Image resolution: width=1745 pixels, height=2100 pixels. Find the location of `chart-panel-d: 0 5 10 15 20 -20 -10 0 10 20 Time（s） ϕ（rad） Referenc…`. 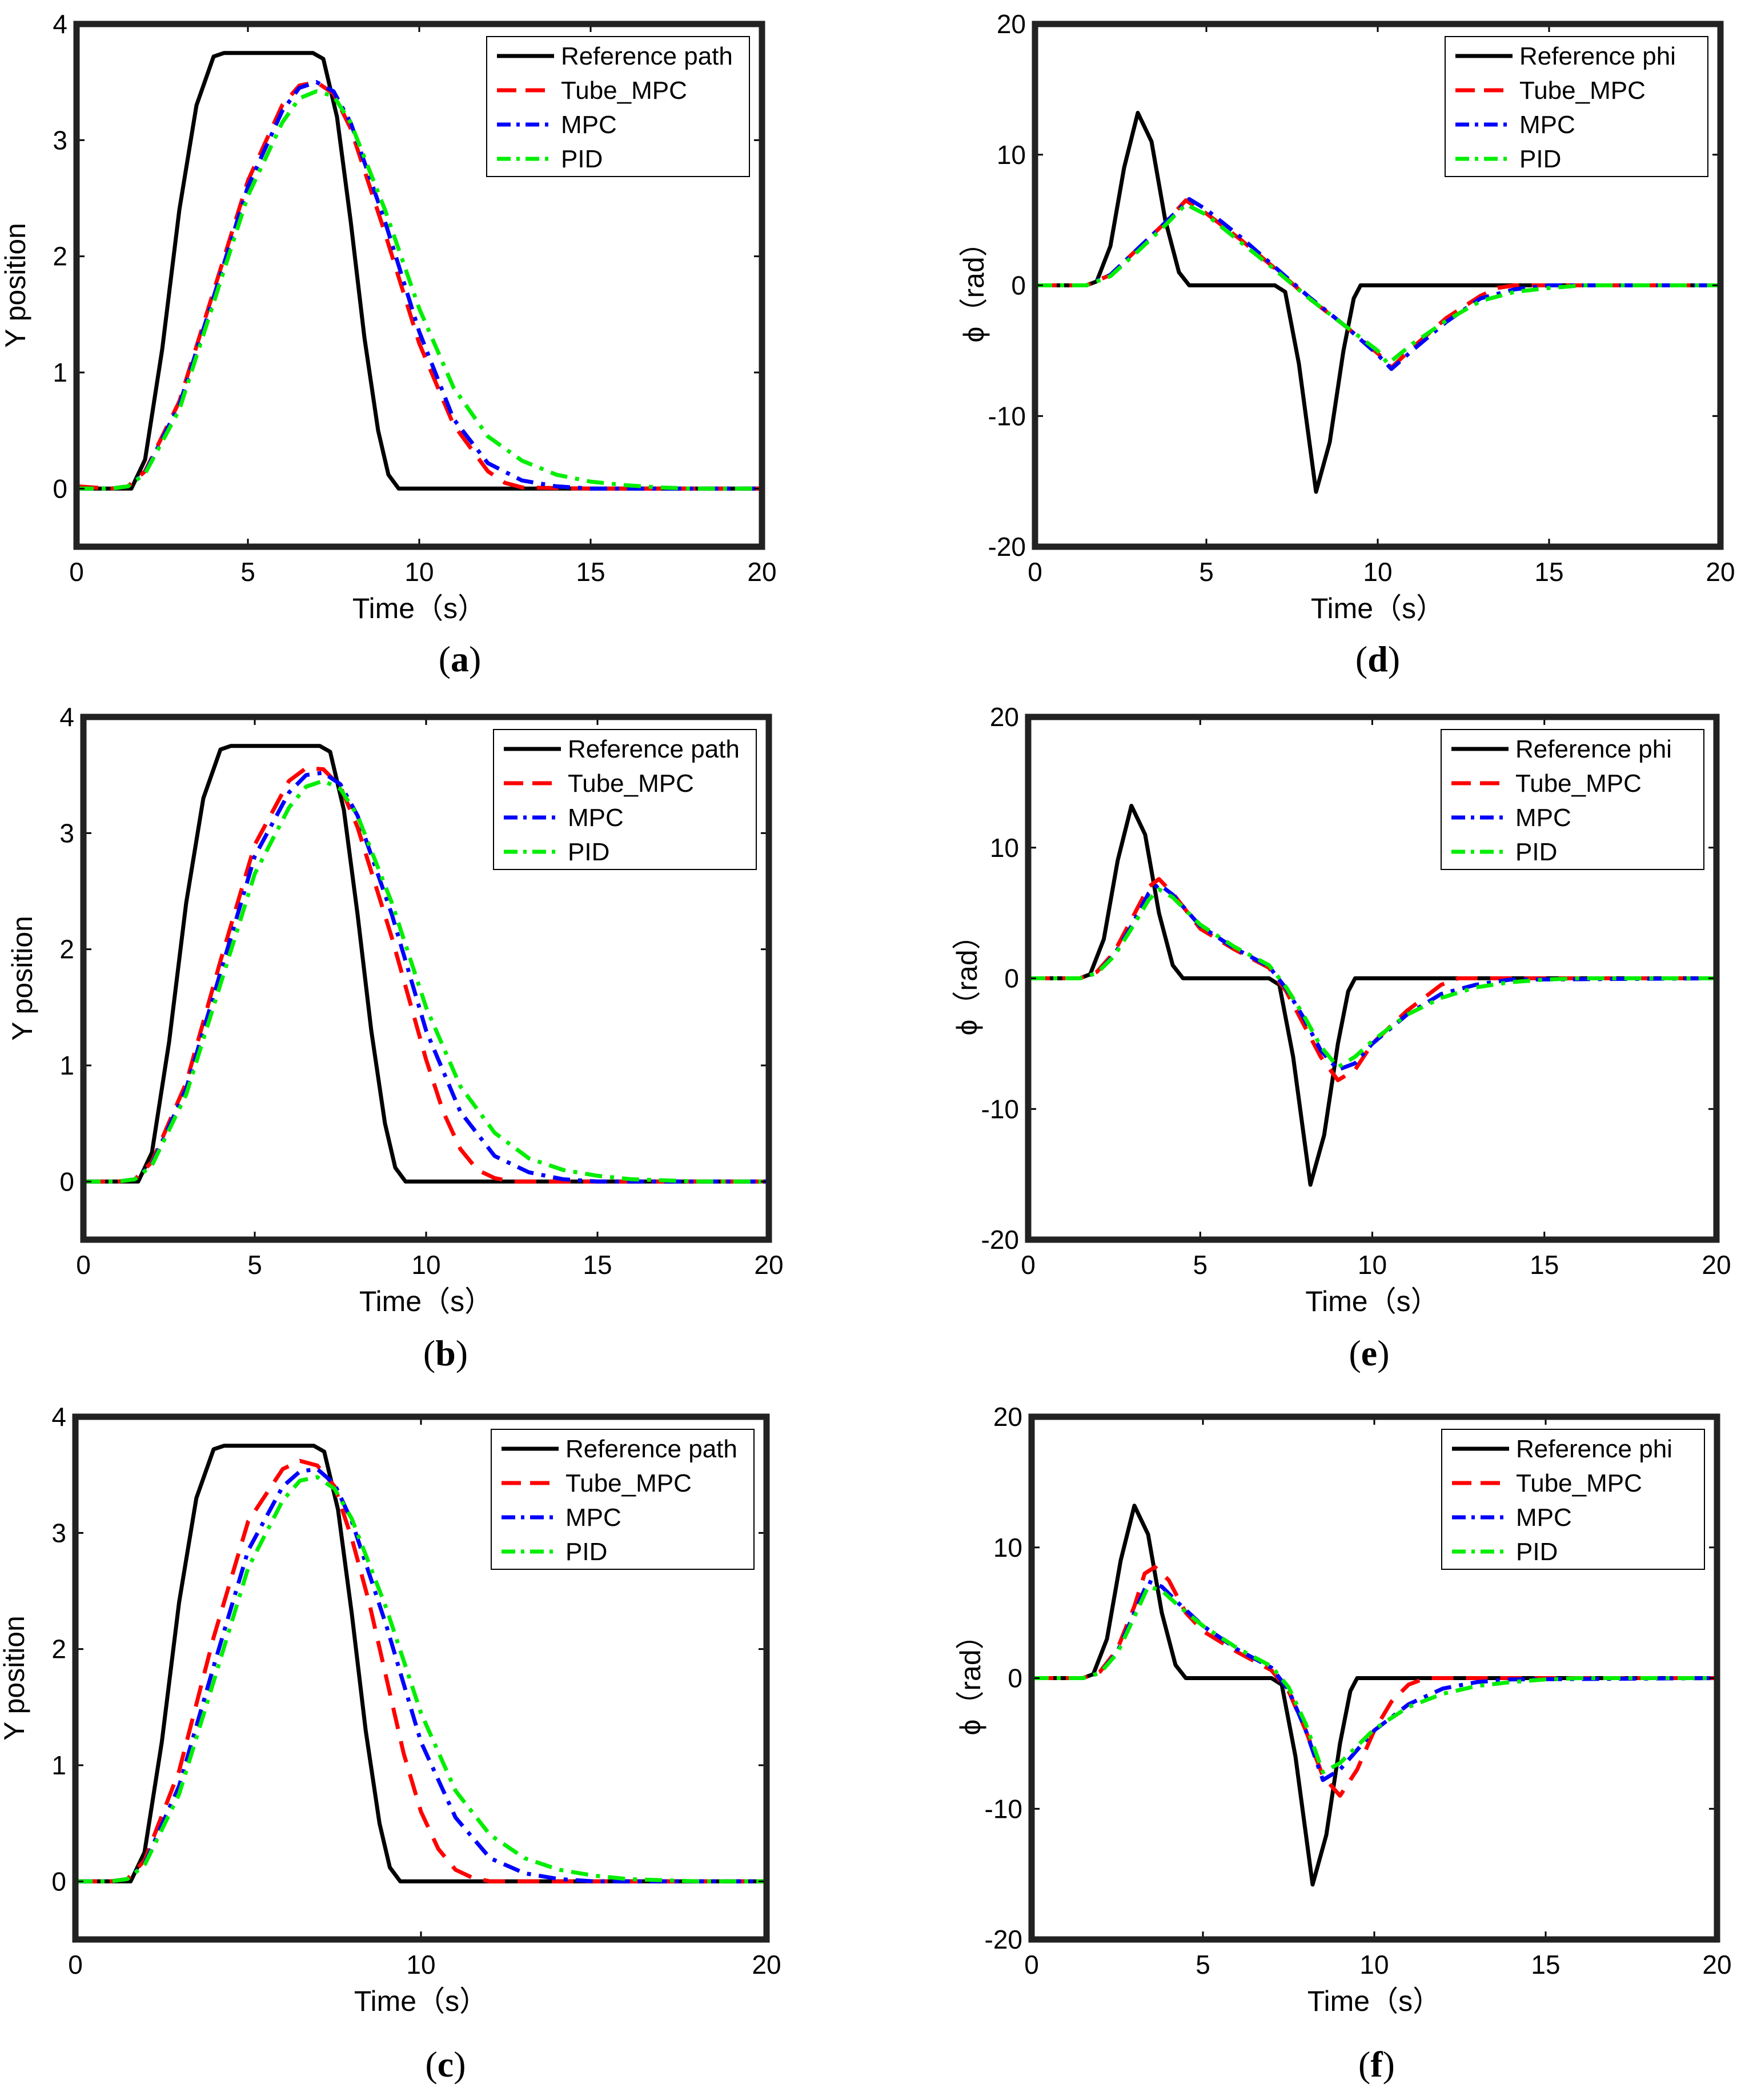

chart-panel-d: 0 5 10 15 20 -20 -10 0 10 20 Time（s） ϕ（rad） Referenc… is located at coordinates (1346, 344).